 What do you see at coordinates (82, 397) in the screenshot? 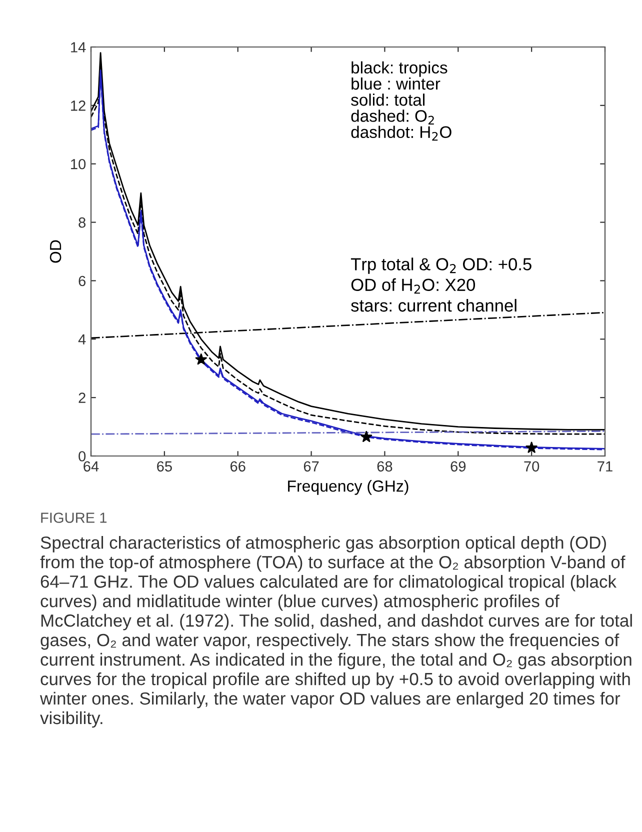
I see `y-tick-label: 2` at bounding box center [82, 397].